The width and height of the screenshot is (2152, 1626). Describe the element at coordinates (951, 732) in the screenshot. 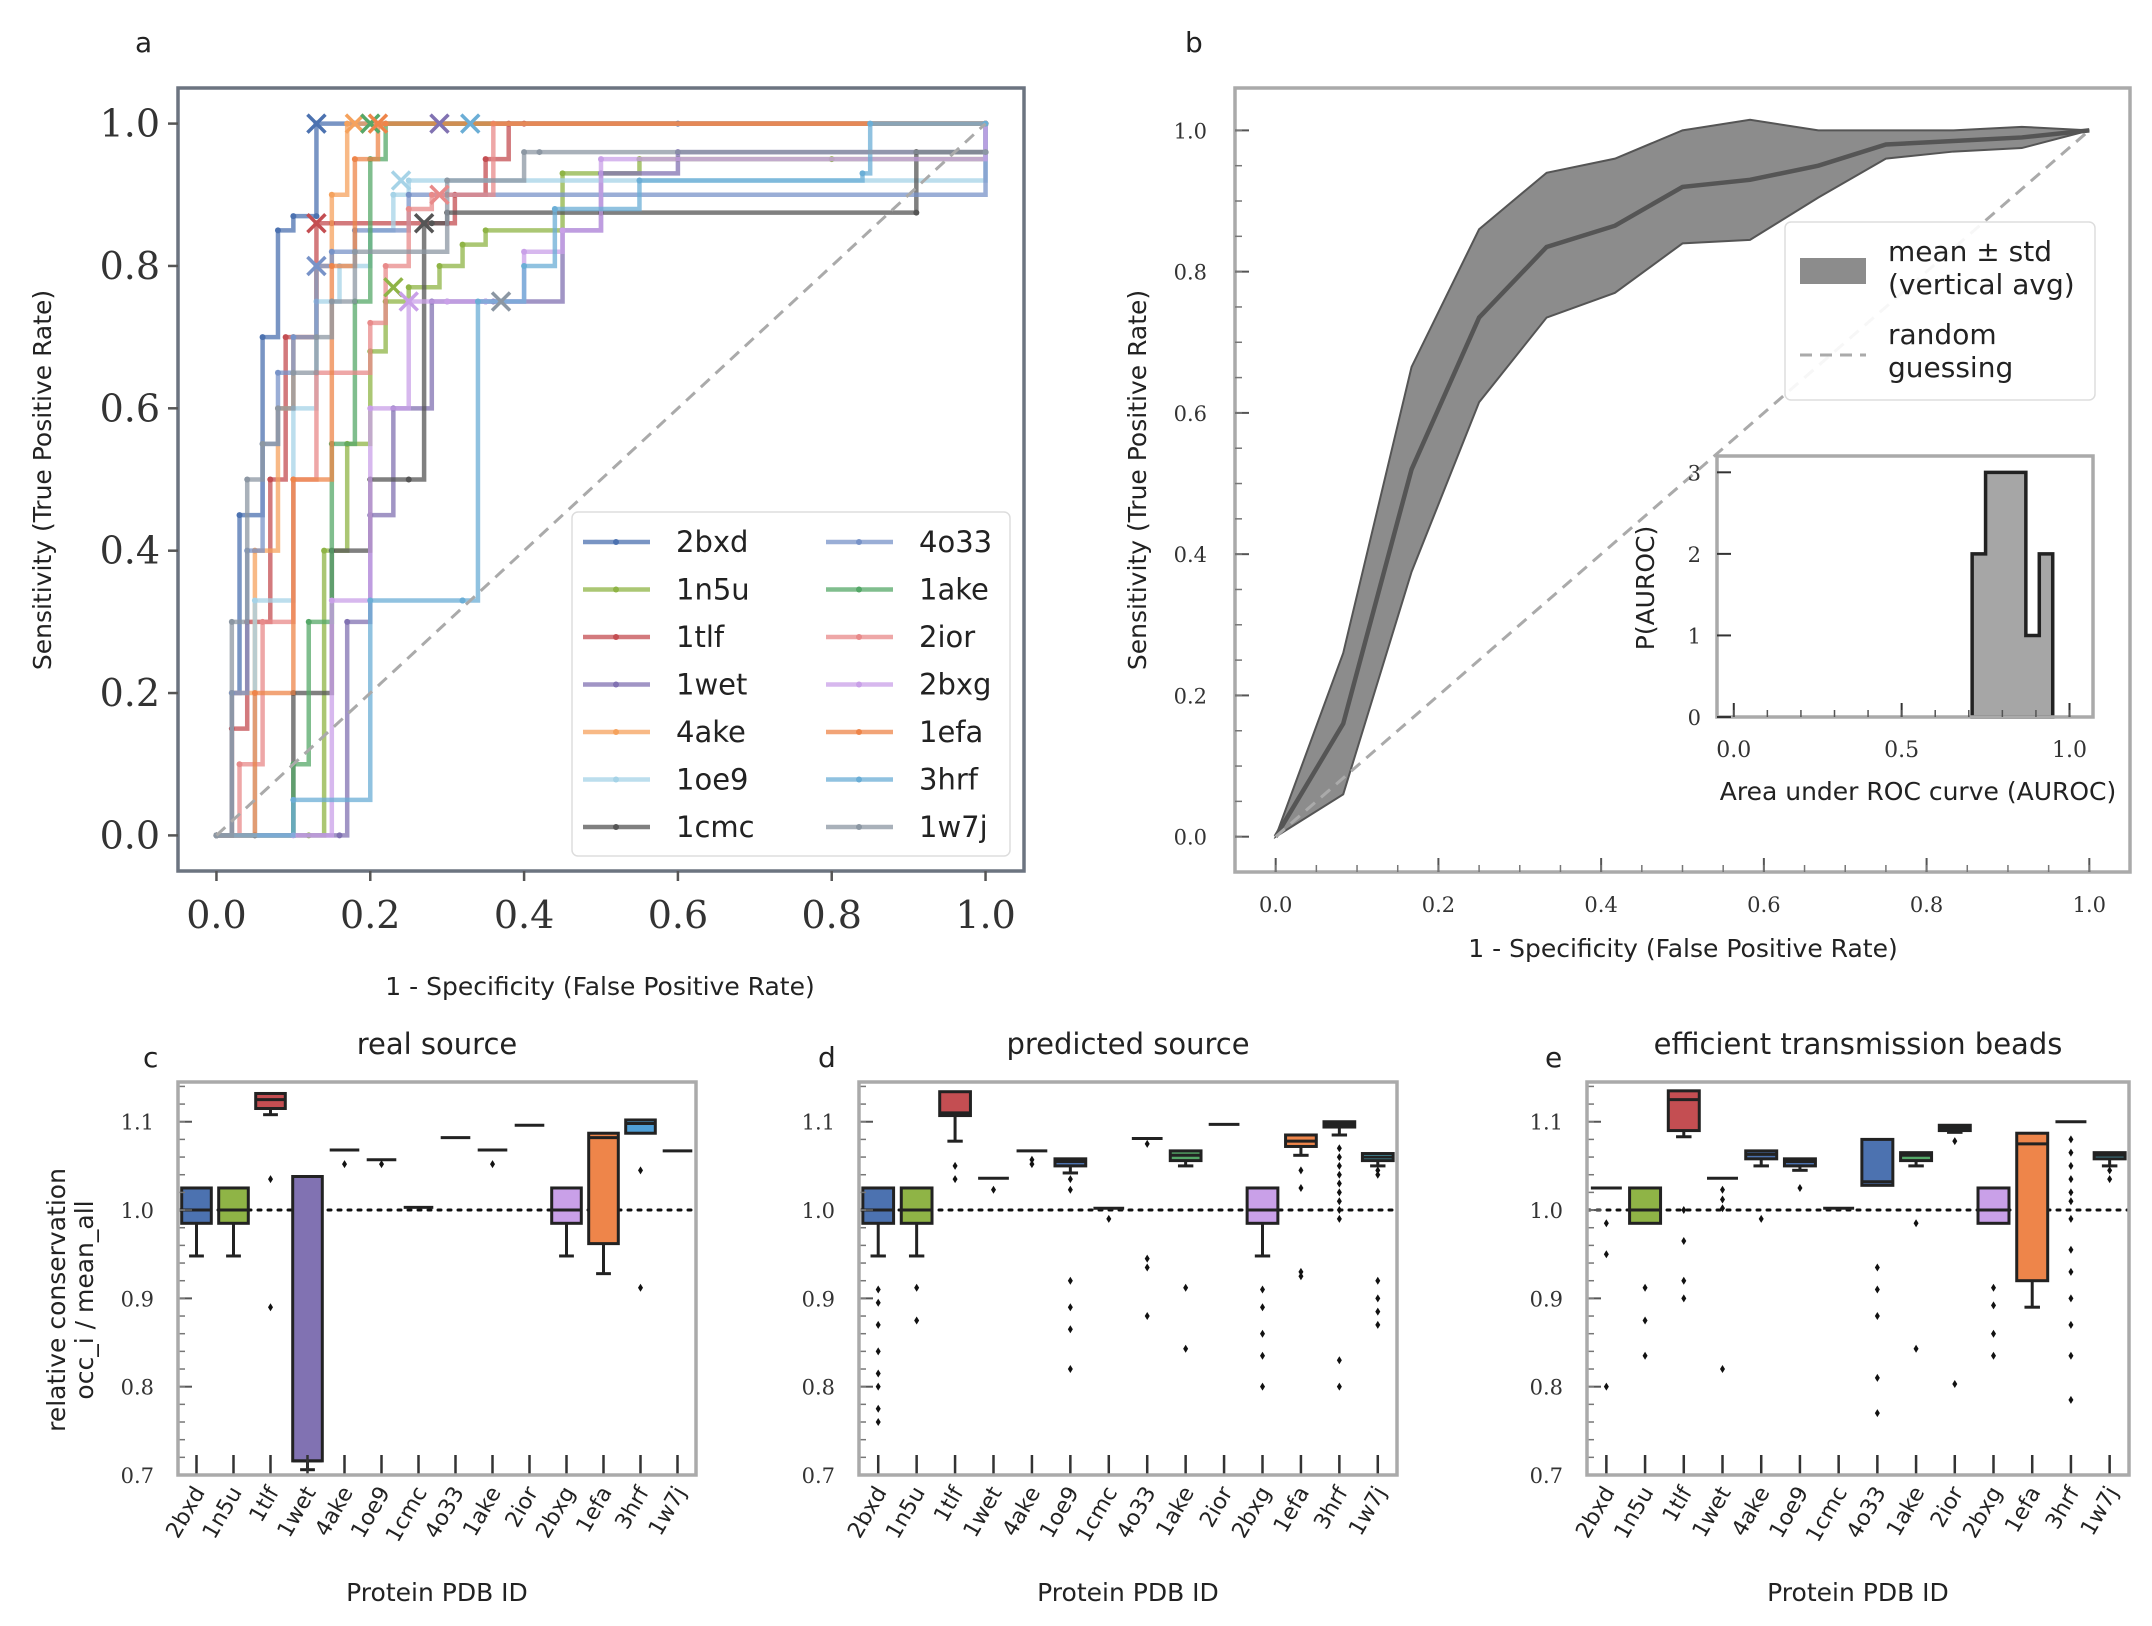

I see `legend-label-1efa: 1efa` at that location.